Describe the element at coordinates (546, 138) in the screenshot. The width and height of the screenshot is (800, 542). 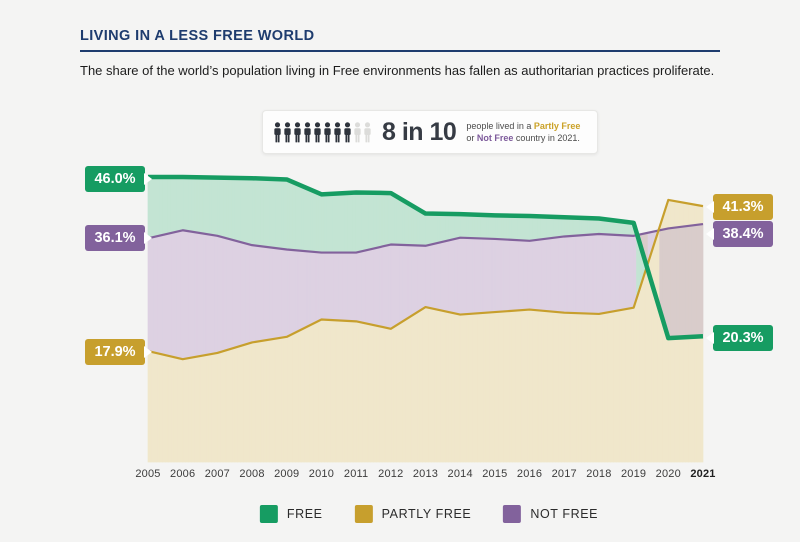
I see `stat-line2-suffix: country in 2021.` at that location.